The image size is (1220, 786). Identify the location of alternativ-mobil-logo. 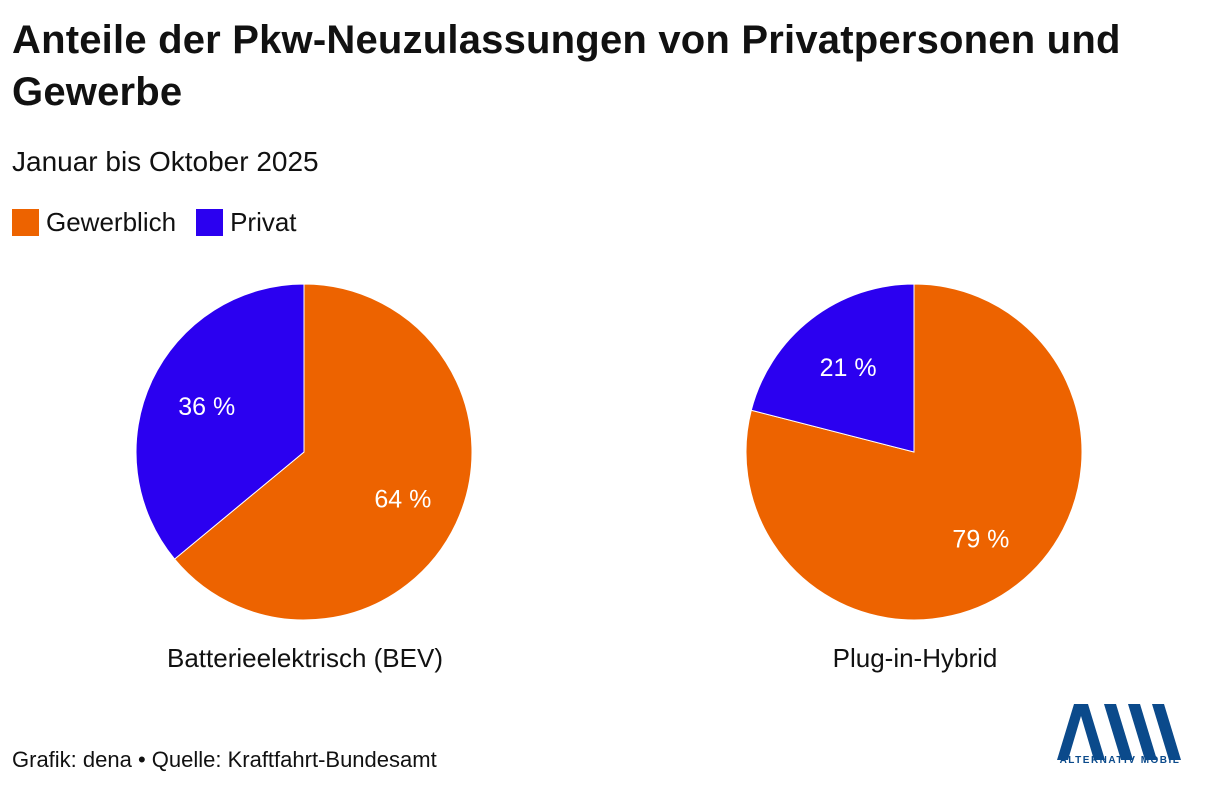
(1119, 732).